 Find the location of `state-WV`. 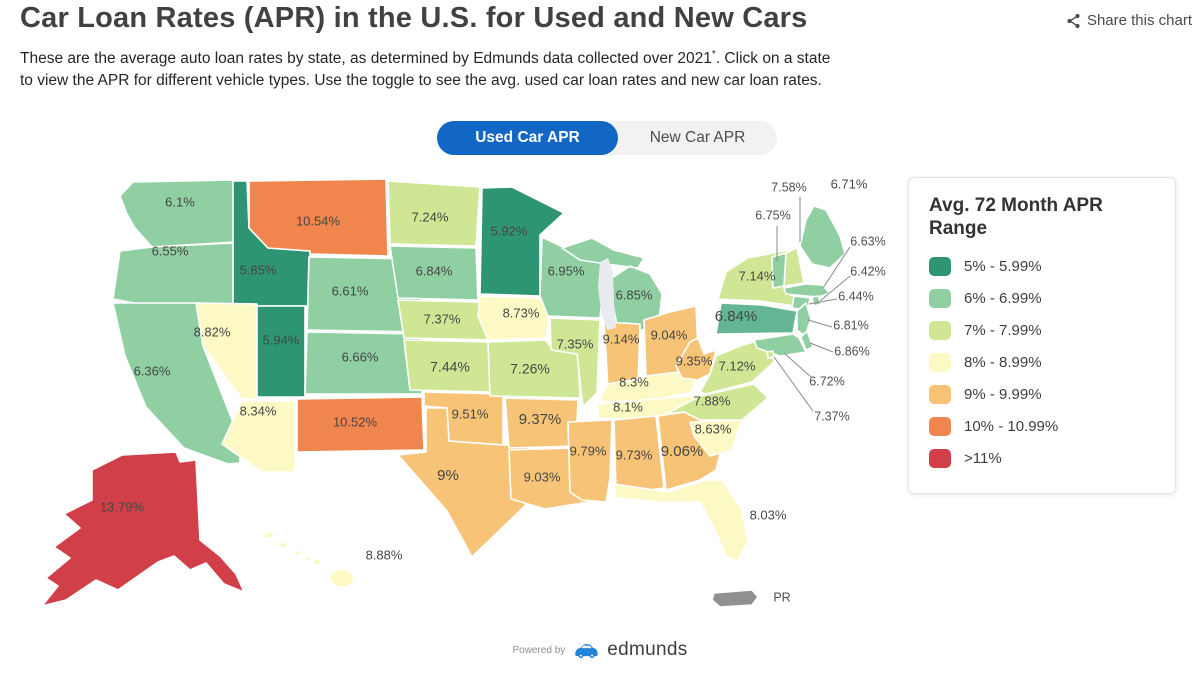

state-WV is located at coordinates (696, 359).